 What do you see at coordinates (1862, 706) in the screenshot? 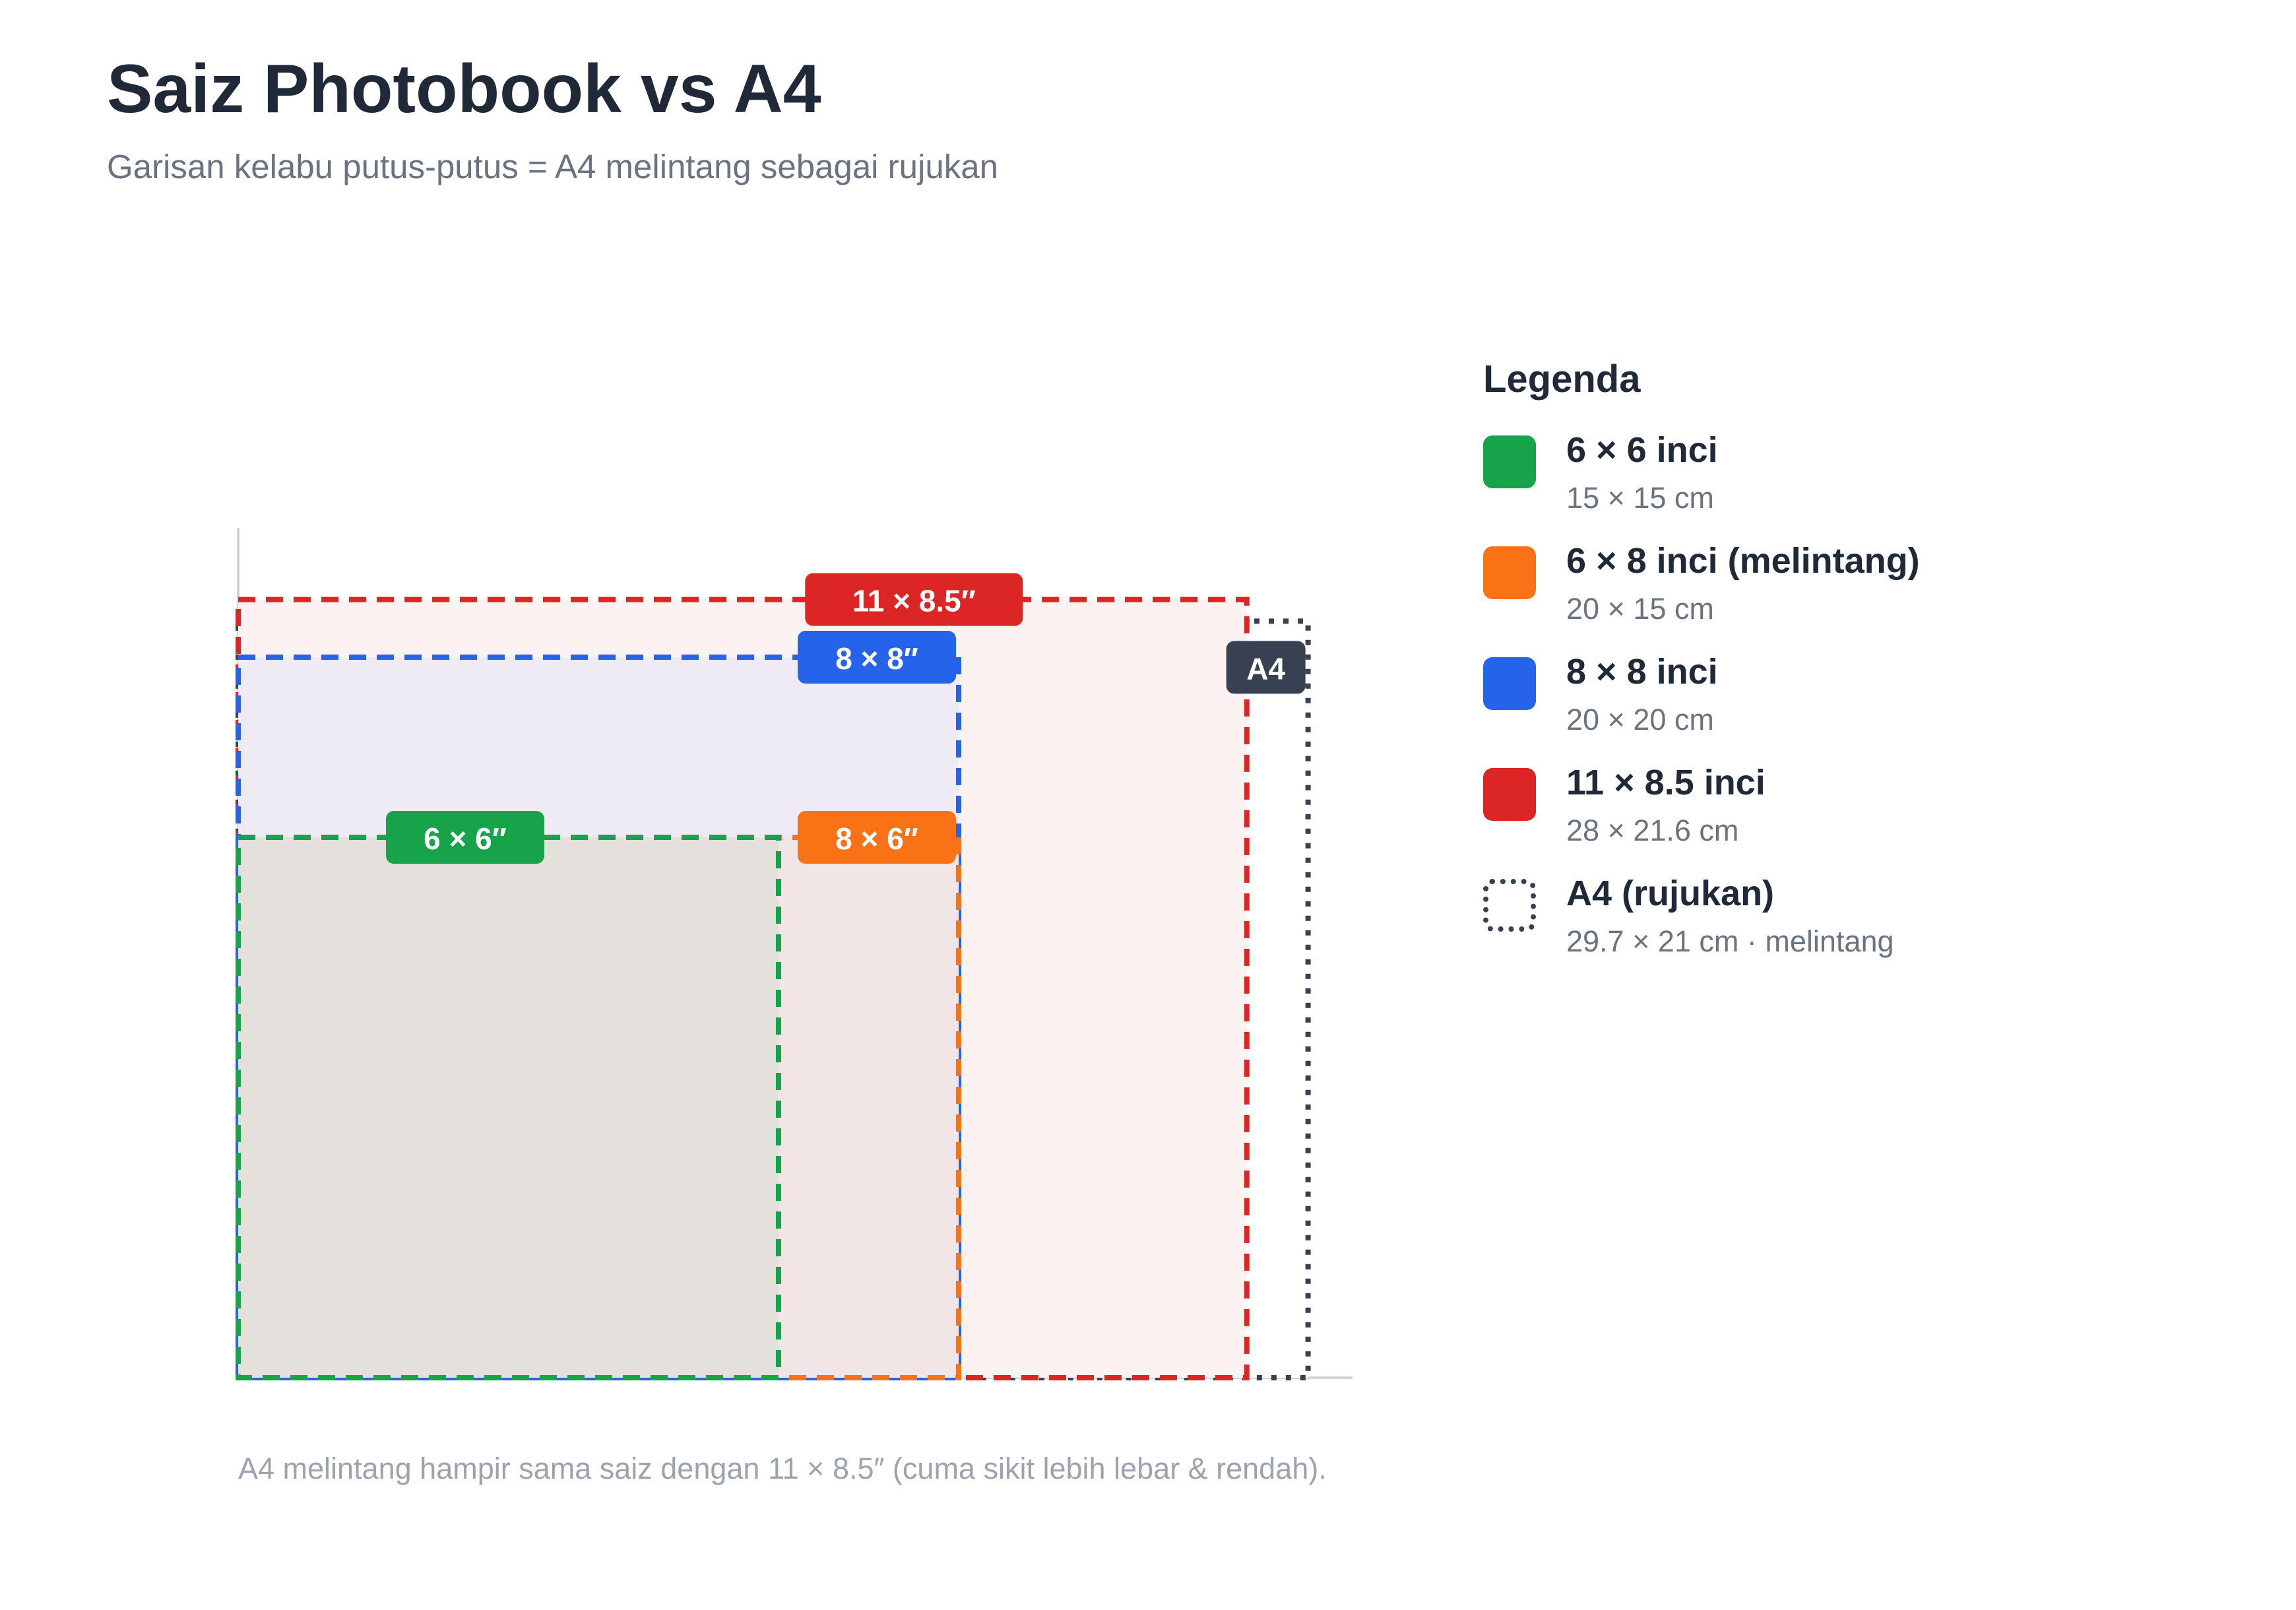
I see `legend-item-8x8: 8 × 8 inci 20 × 20 cm` at bounding box center [1862, 706].